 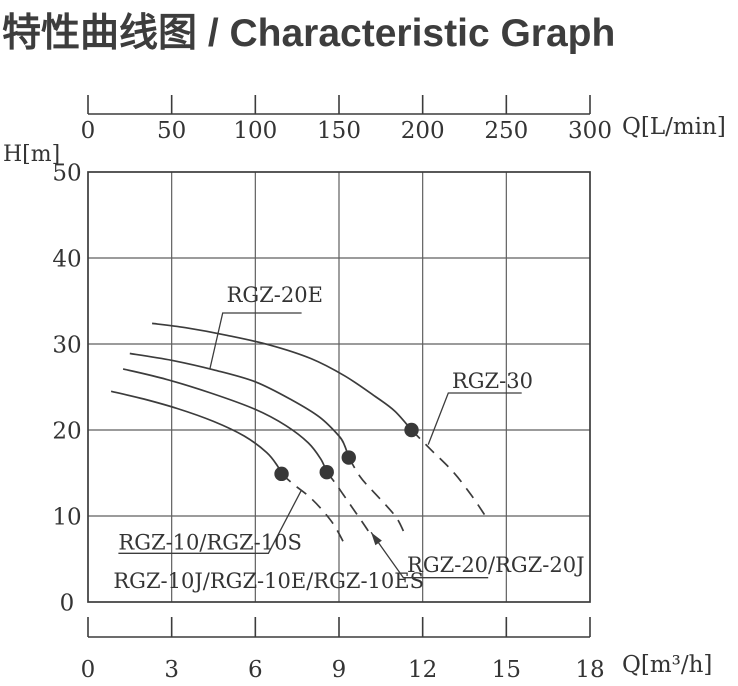 I want to click on curve-label: RGZ-30, so click(x=492, y=381).